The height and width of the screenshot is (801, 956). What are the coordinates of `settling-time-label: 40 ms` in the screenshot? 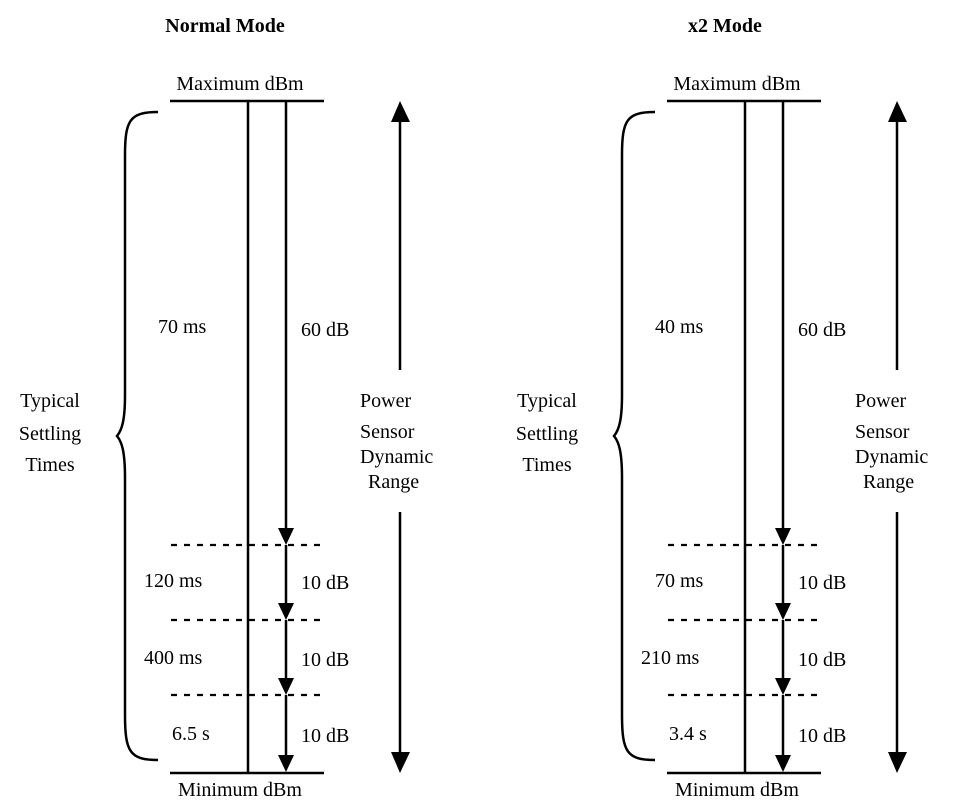 It's located at (679, 327).